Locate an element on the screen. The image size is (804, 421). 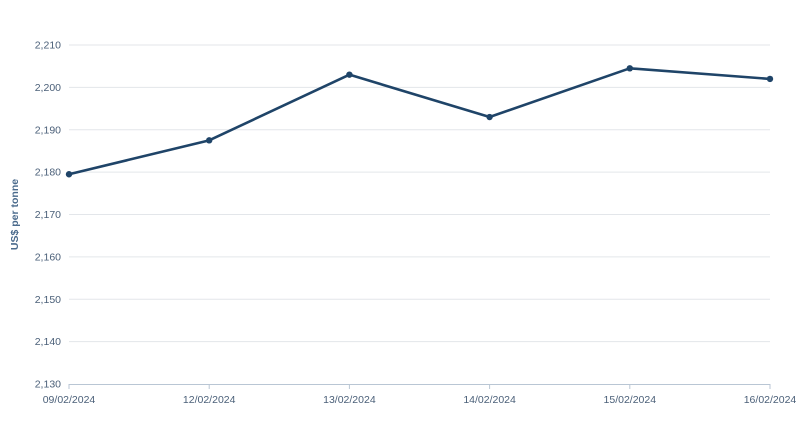
y-tick-label: 2,180 is located at coordinates (48, 173).